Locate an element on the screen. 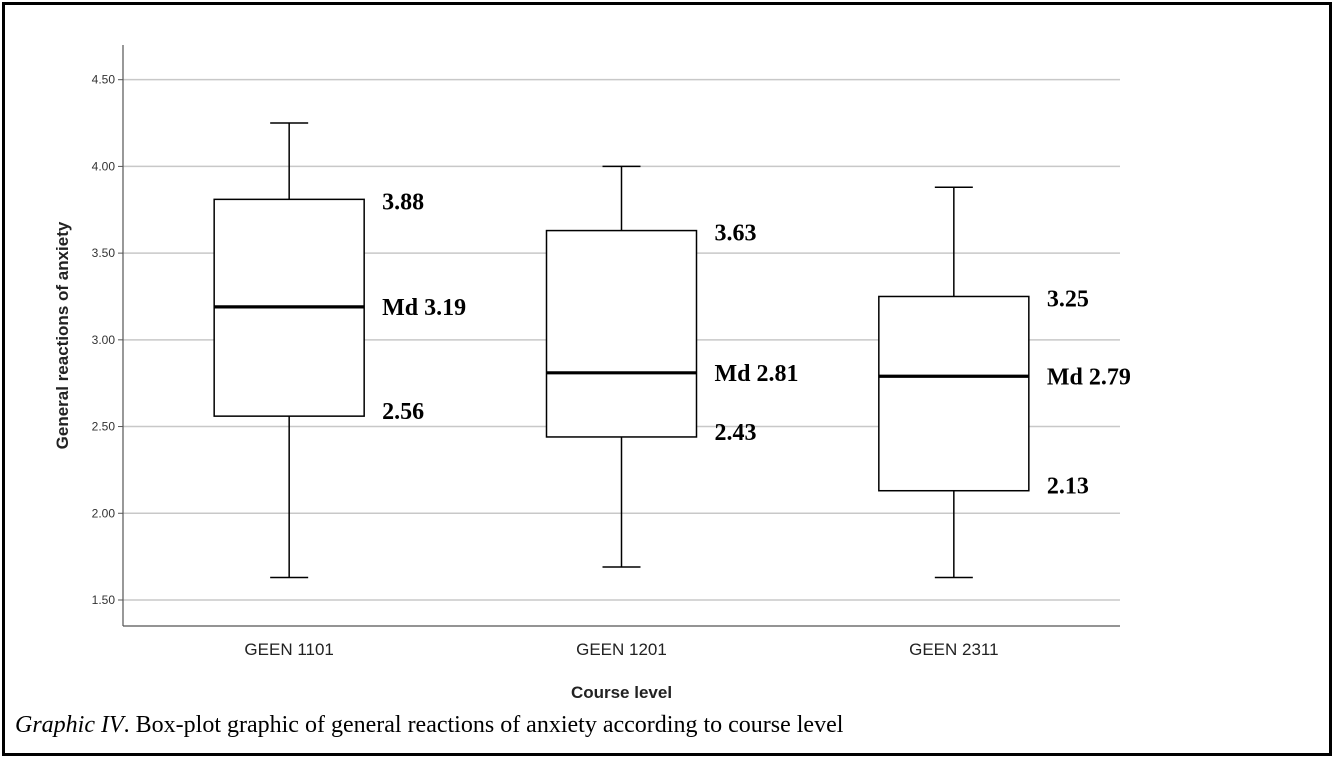 The width and height of the screenshot is (1338, 762). y-tick-label: 4.50 is located at coordinates (104, 80).